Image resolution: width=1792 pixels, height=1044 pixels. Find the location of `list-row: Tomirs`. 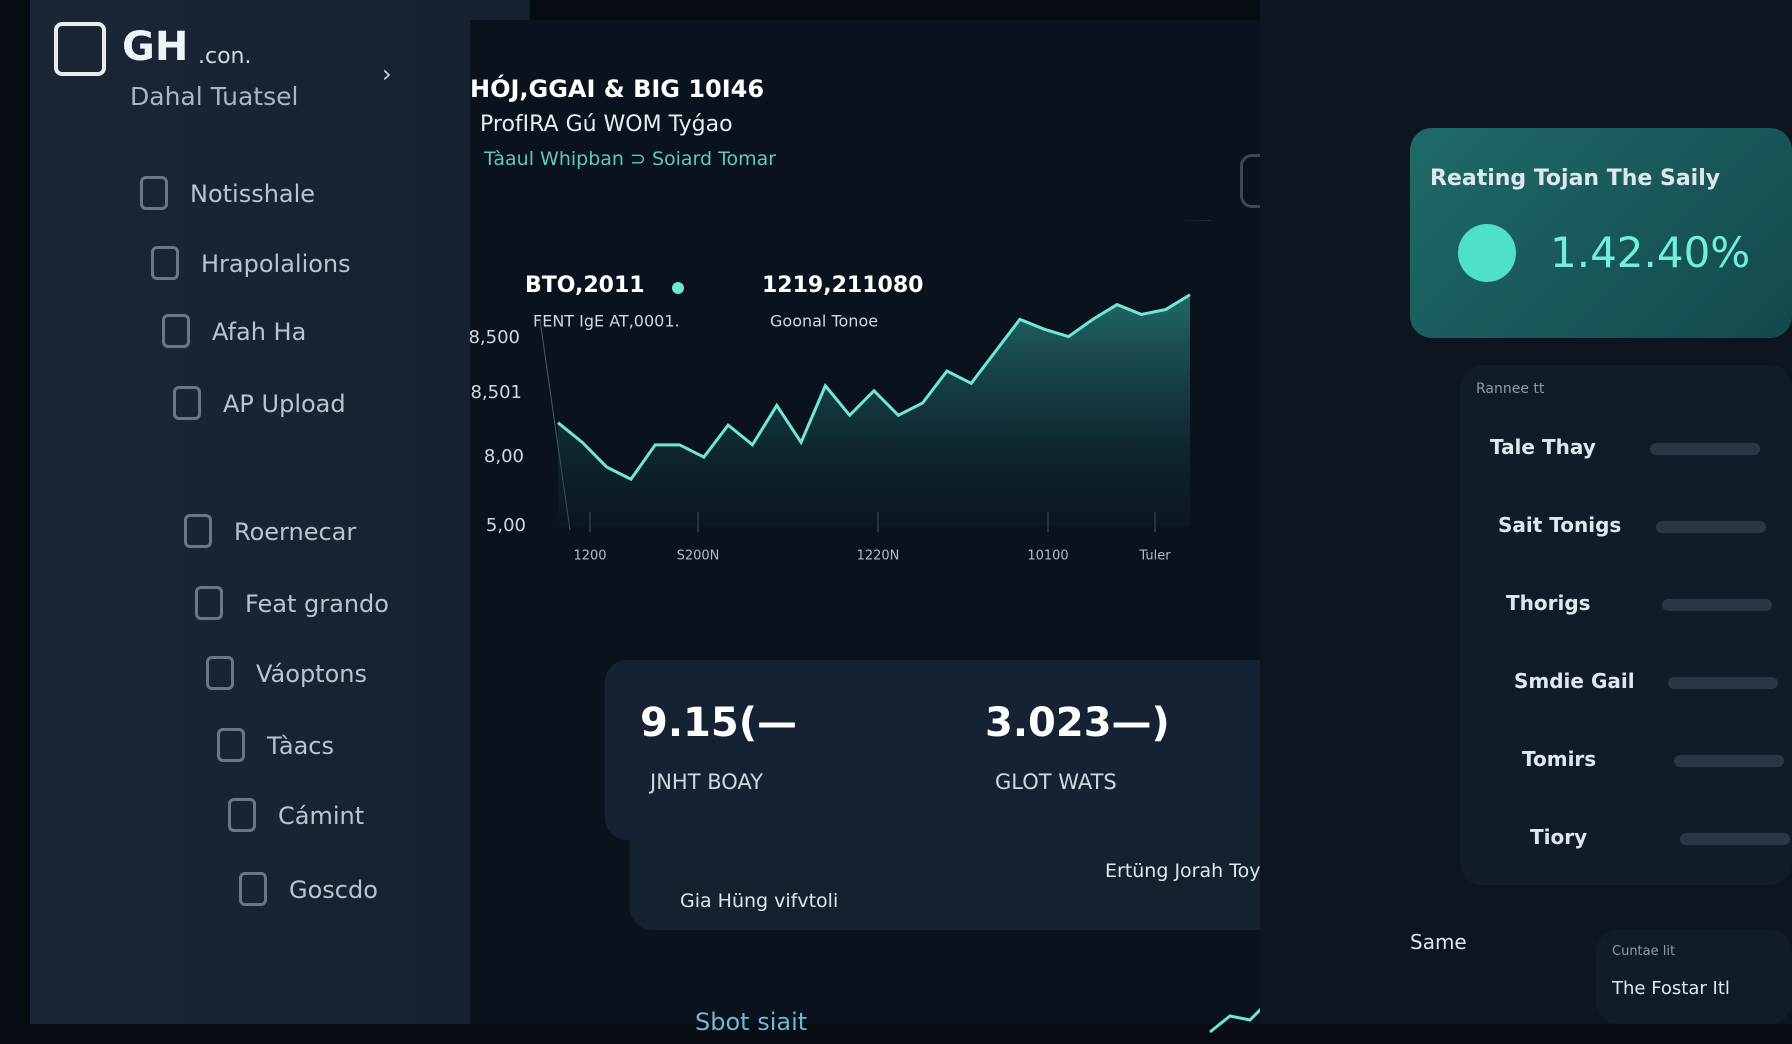

list-row: Tomirs is located at coordinates (1559, 759).